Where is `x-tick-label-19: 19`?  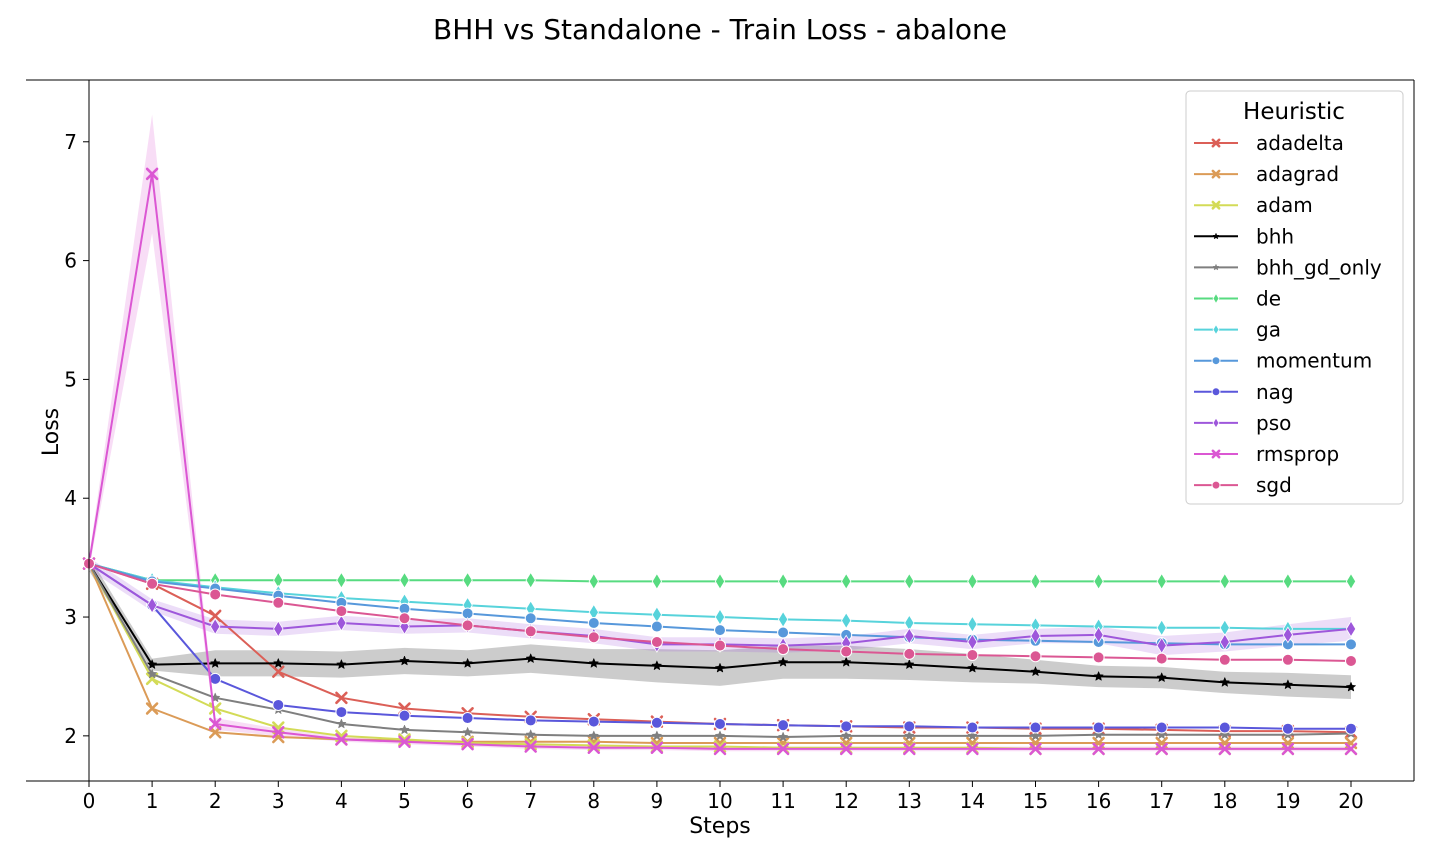
x-tick-label-19: 19 is located at coordinates (1287, 801).